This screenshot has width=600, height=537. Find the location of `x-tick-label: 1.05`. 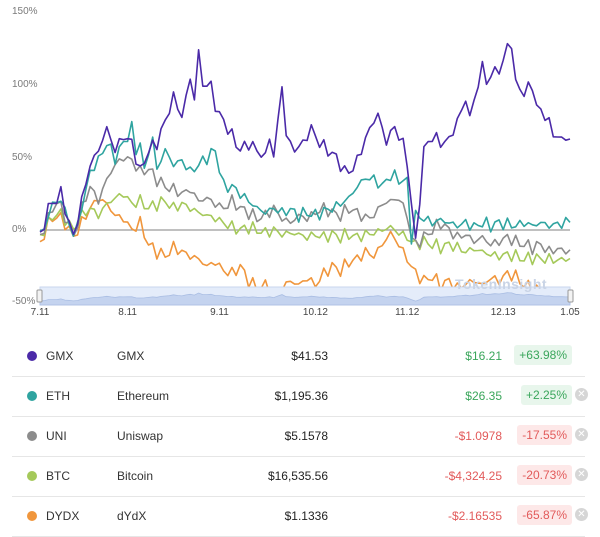

x-tick-label: 1.05 is located at coordinates (570, 312).